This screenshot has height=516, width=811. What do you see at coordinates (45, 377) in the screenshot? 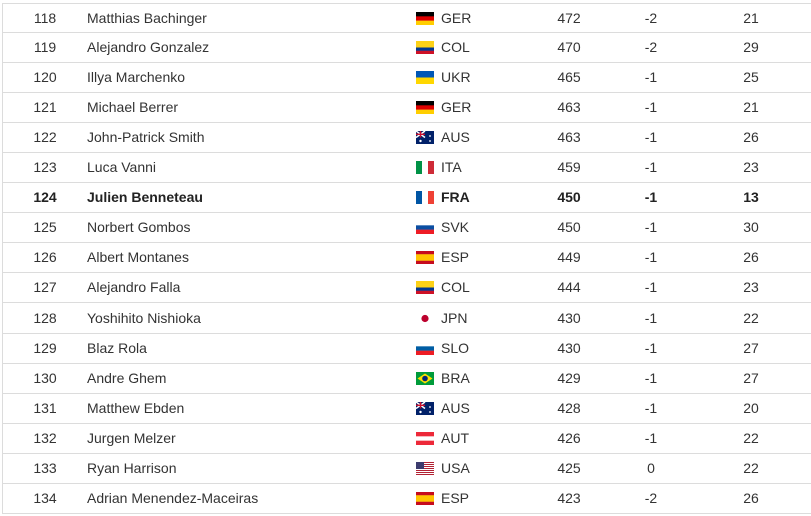
I see `rank: 130` at bounding box center [45, 377].